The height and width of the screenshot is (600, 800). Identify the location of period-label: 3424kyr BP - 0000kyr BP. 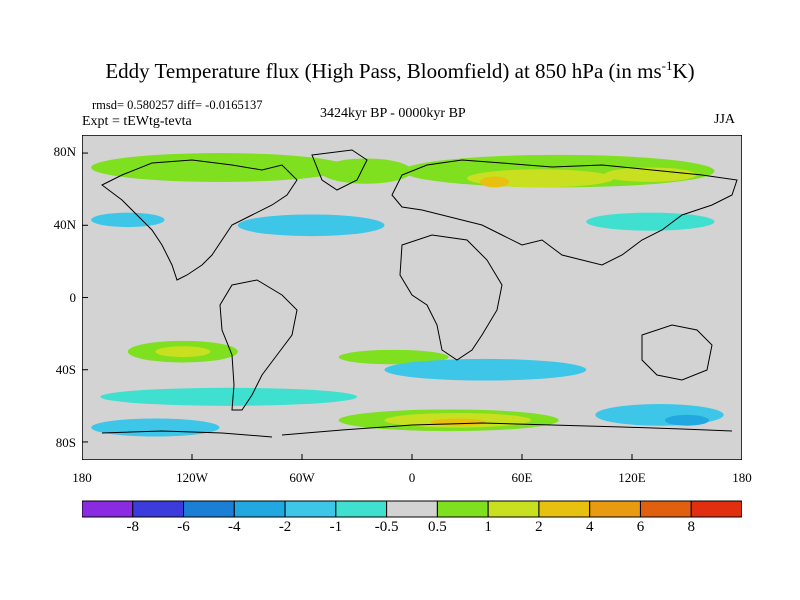
(393, 113).